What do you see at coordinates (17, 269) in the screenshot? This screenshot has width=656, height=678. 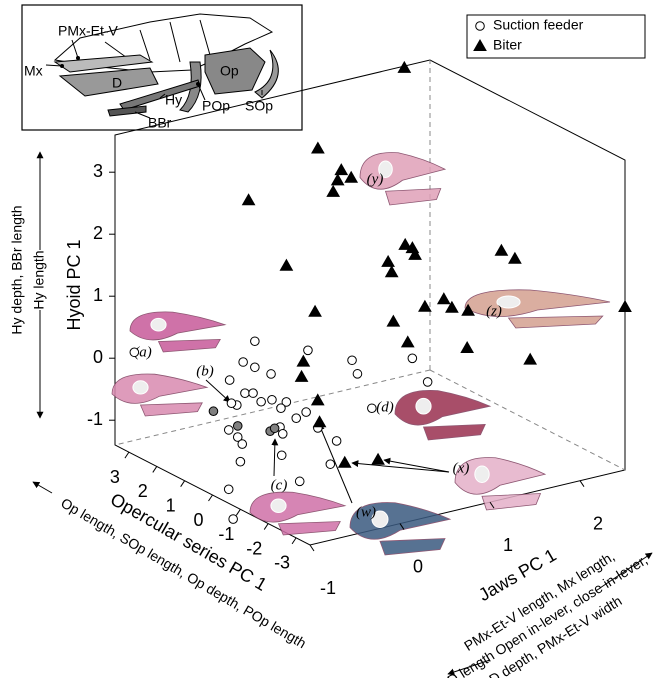 I see `z-axis-description: Hy depth, BBr length` at bounding box center [17, 269].